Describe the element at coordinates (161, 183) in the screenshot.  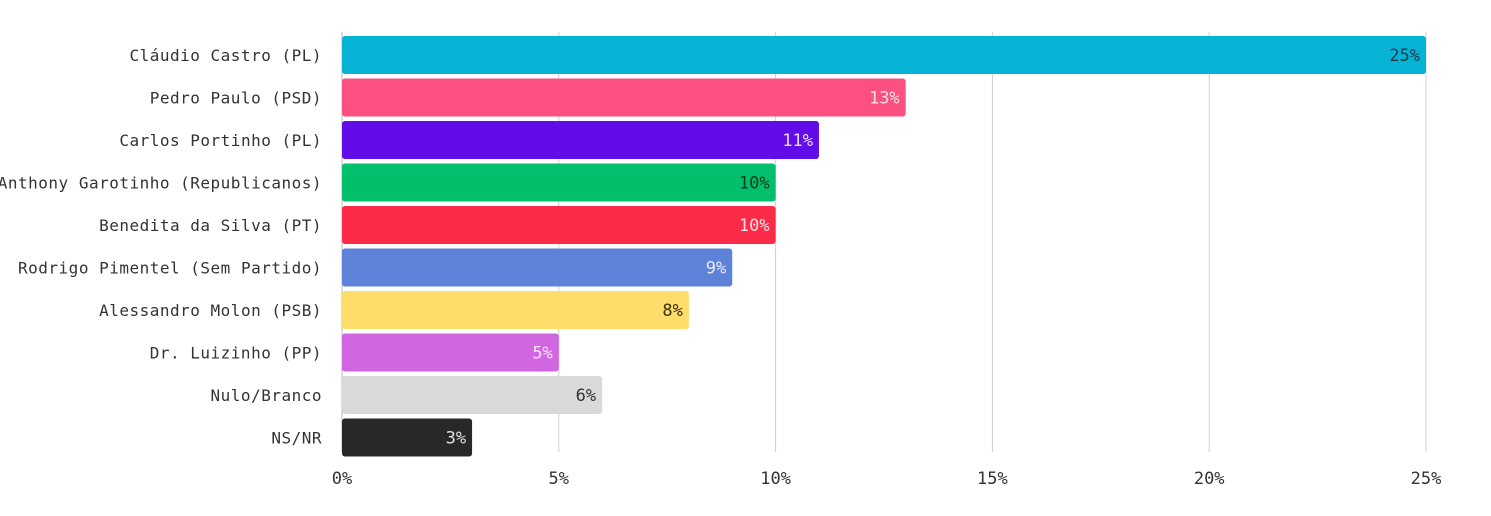
I see `category-label: Anthony Garotinho (Republicanos)` at that location.